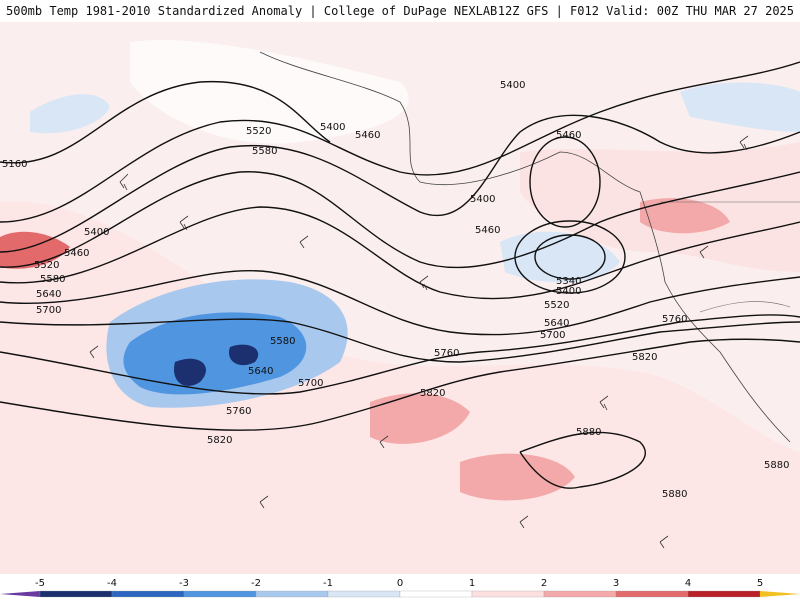 The image size is (800, 604). What do you see at coordinates (258, 131) in the screenshot?
I see `label-5520-a: 5520` at bounding box center [258, 131].